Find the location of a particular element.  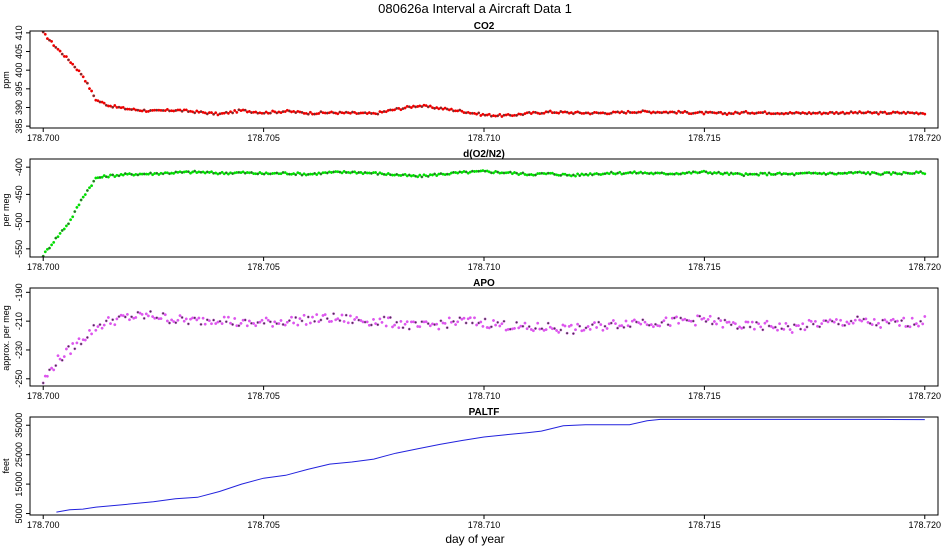

o2n2-y-tick-label: -450 is located at coordinates (19, 194).